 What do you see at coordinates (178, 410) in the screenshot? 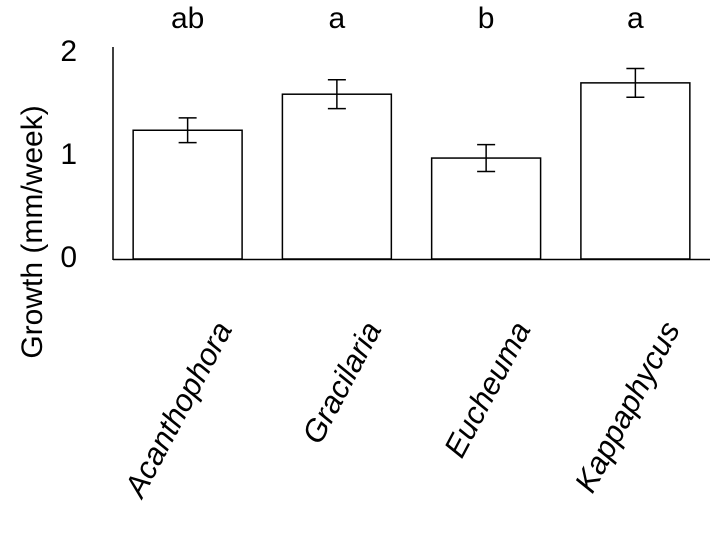
I see `category-label: Acanthophora` at bounding box center [178, 410].